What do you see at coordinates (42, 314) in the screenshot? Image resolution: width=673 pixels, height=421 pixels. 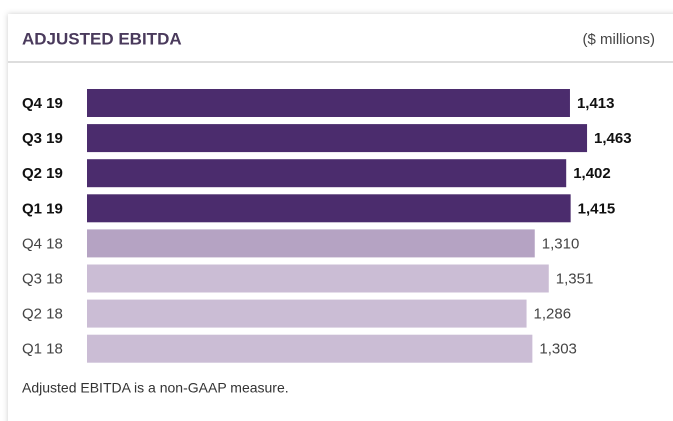 I see `category-label: Q2 18` at bounding box center [42, 314].